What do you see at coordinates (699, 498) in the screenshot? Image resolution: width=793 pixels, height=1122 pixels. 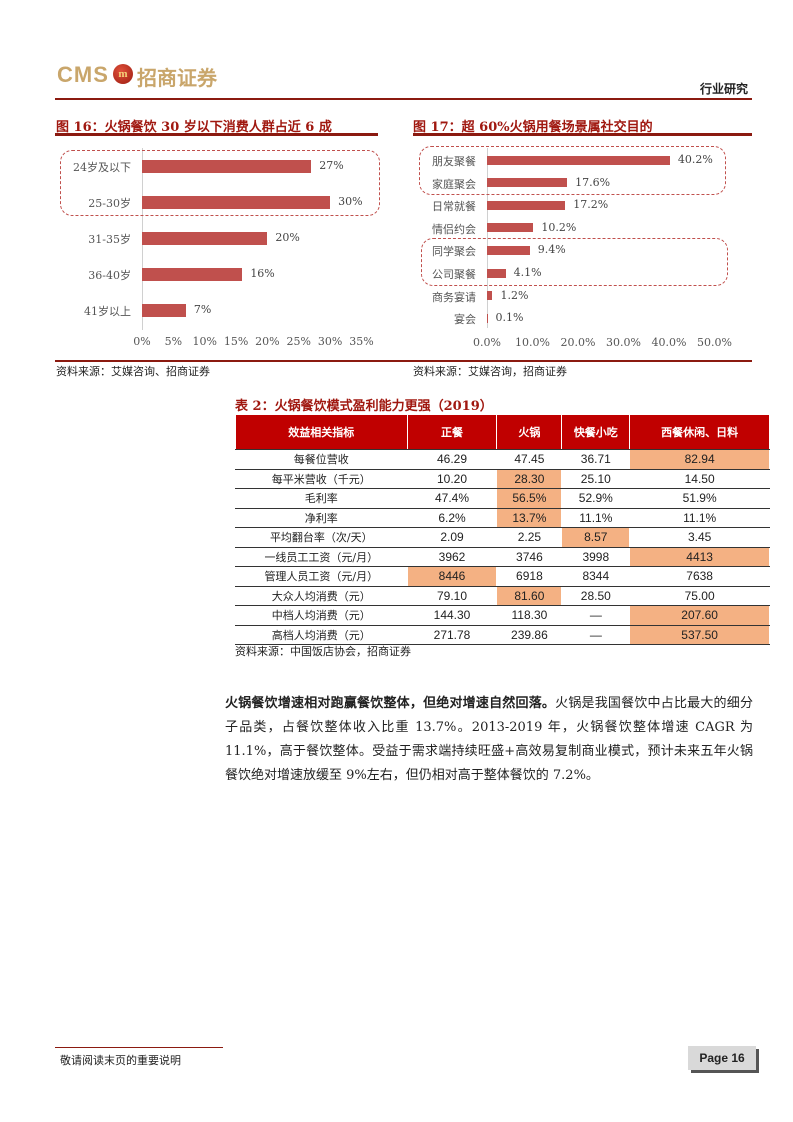 I see `table-cell: 51.9%` at bounding box center [699, 498].